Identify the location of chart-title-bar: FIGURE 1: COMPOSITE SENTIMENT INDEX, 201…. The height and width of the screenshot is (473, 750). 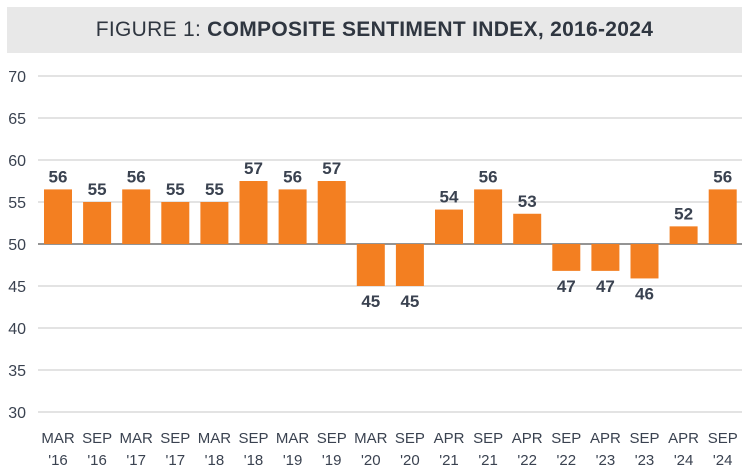
(374, 30).